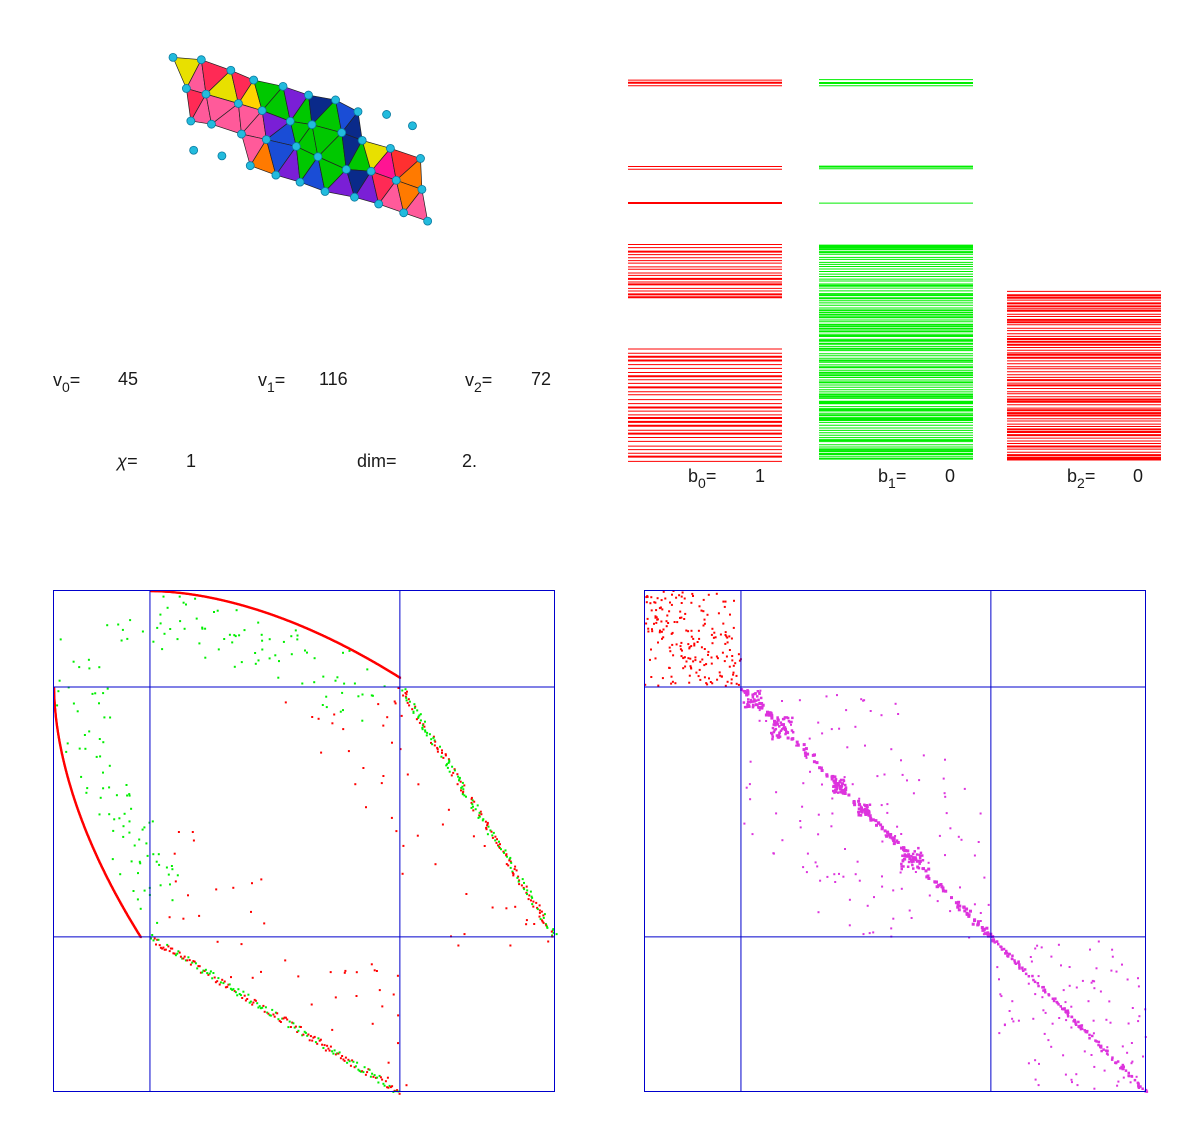 The width and height of the screenshot is (1200, 1128). I want to click on dimension-label: dim=, so click(377, 461).